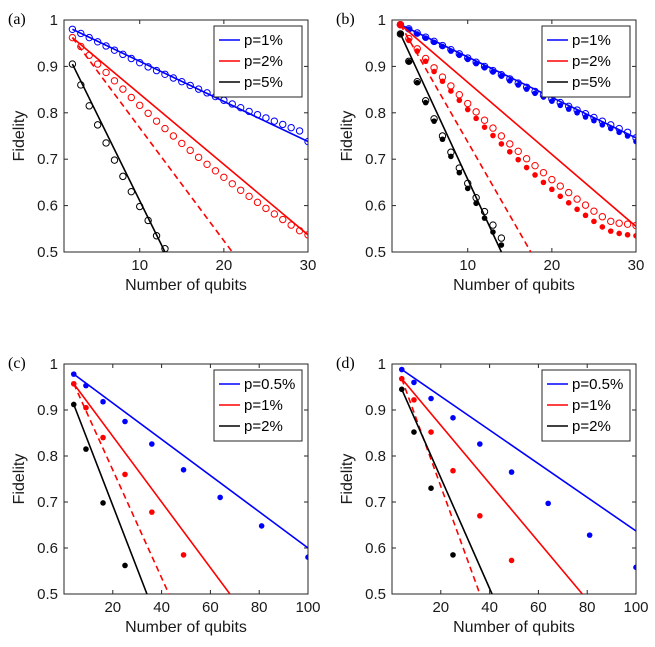 The height and width of the screenshot is (647, 655). Describe the element at coordinates (47, 456) in the screenshot. I see `y-tick-label: 0.8` at that location.